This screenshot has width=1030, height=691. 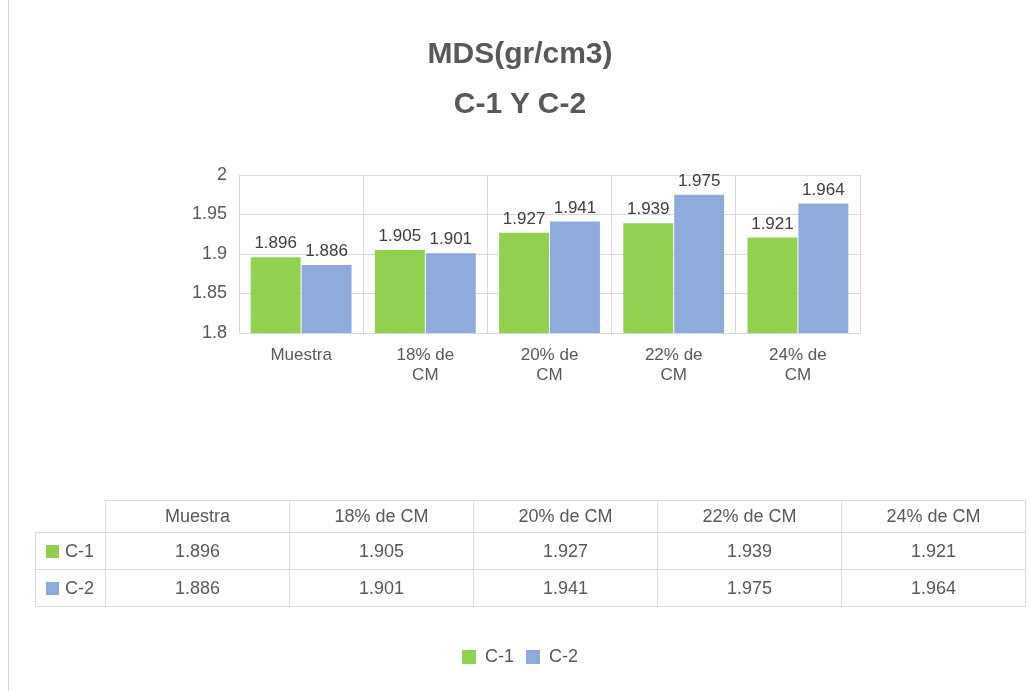 I want to click on y-tick-label: 1.8, so click(x=215, y=331).